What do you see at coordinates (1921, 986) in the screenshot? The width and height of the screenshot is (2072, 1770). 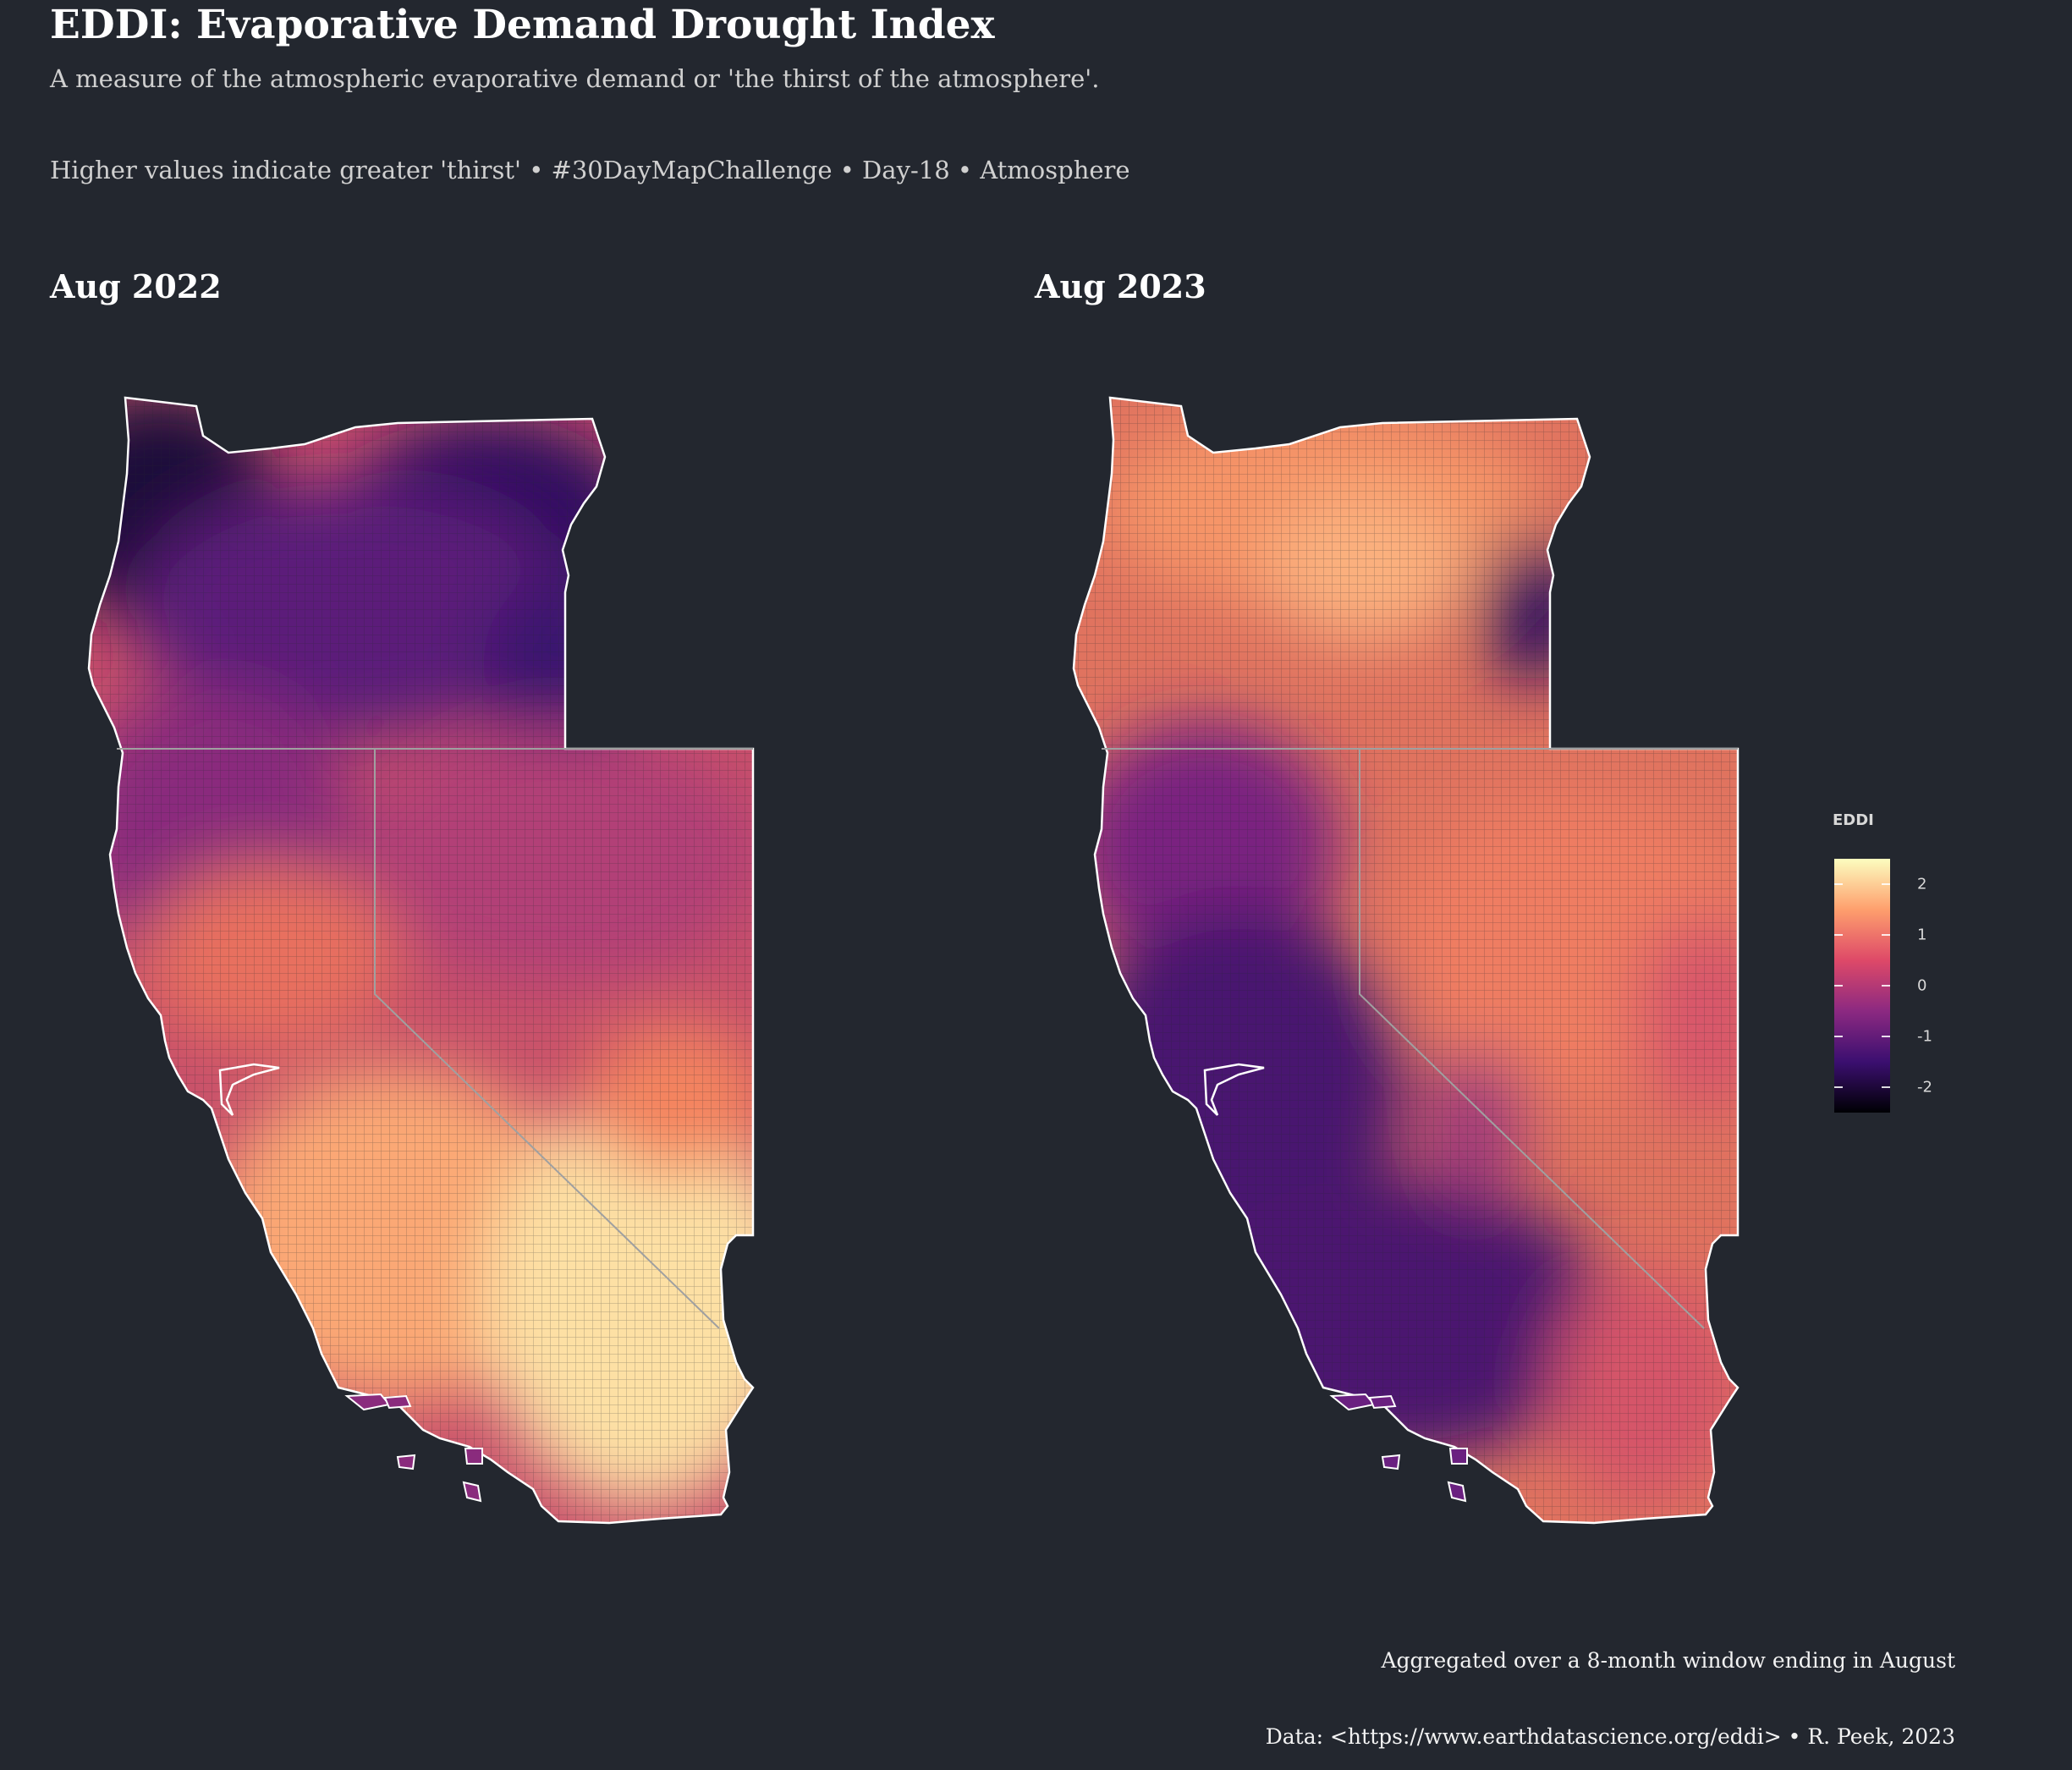 I see `legend-tick-label: 0` at bounding box center [1921, 986].